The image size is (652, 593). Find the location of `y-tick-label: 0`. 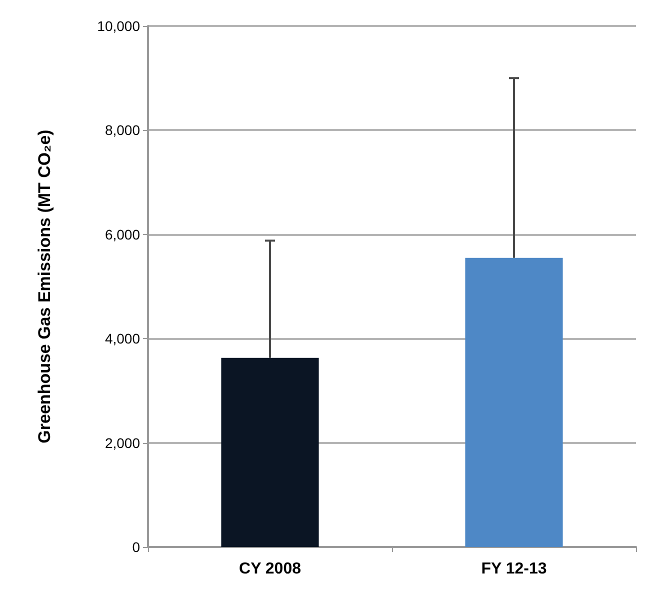

y-tick-label: 0 is located at coordinates (136, 547).